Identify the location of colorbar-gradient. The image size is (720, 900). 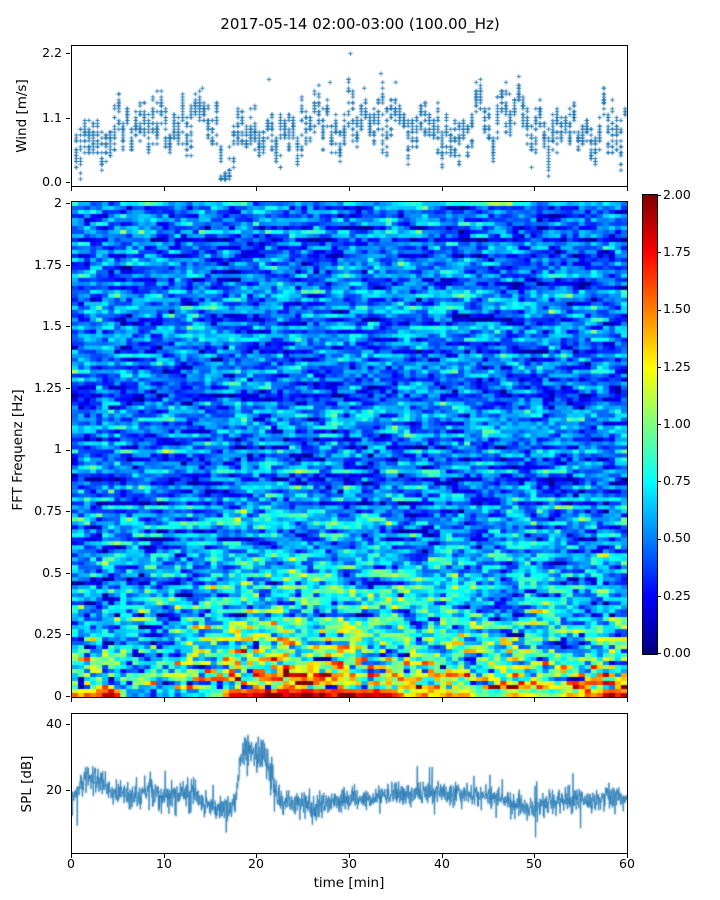
(650, 424).